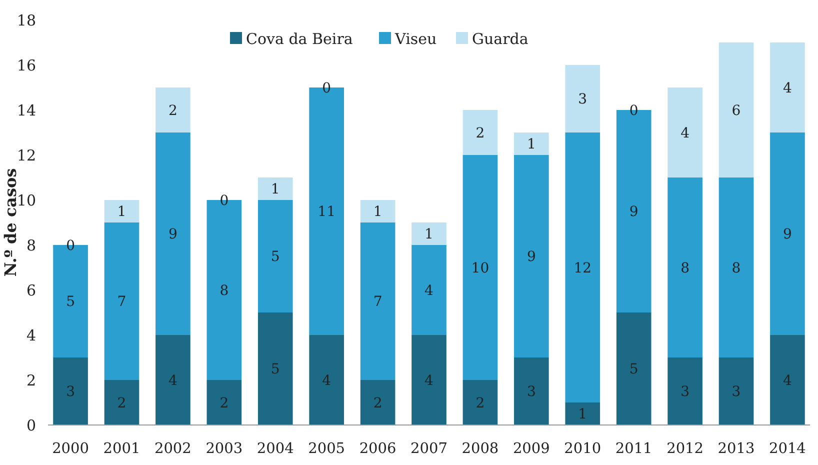  What do you see at coordinates (429, 449) in the screenshot?
I see `x-tick-label: 2007` at bounding box center [429, 449].